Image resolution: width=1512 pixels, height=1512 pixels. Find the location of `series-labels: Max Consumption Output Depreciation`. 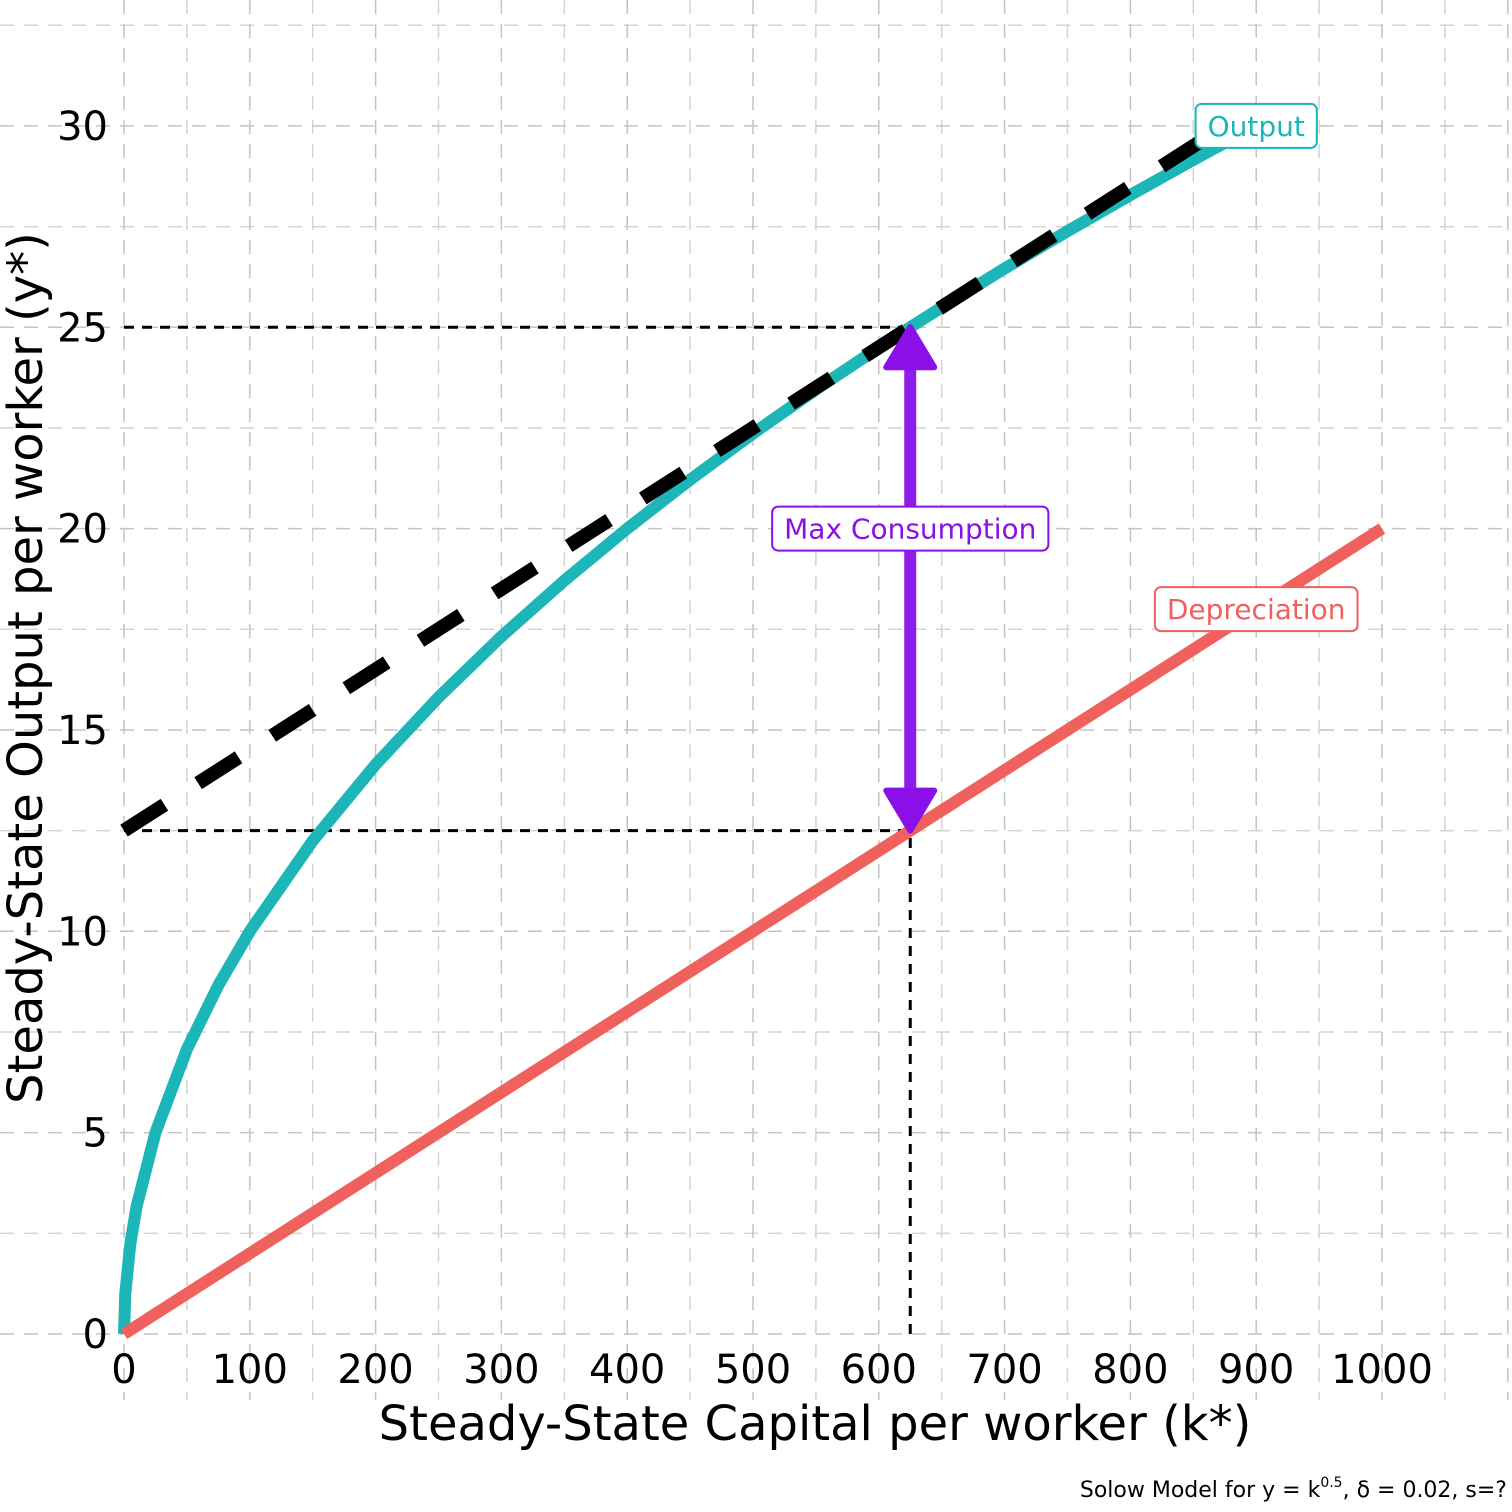

series-labels: Max Consumption Output Depreciation is located at coordinates (1065, 367).